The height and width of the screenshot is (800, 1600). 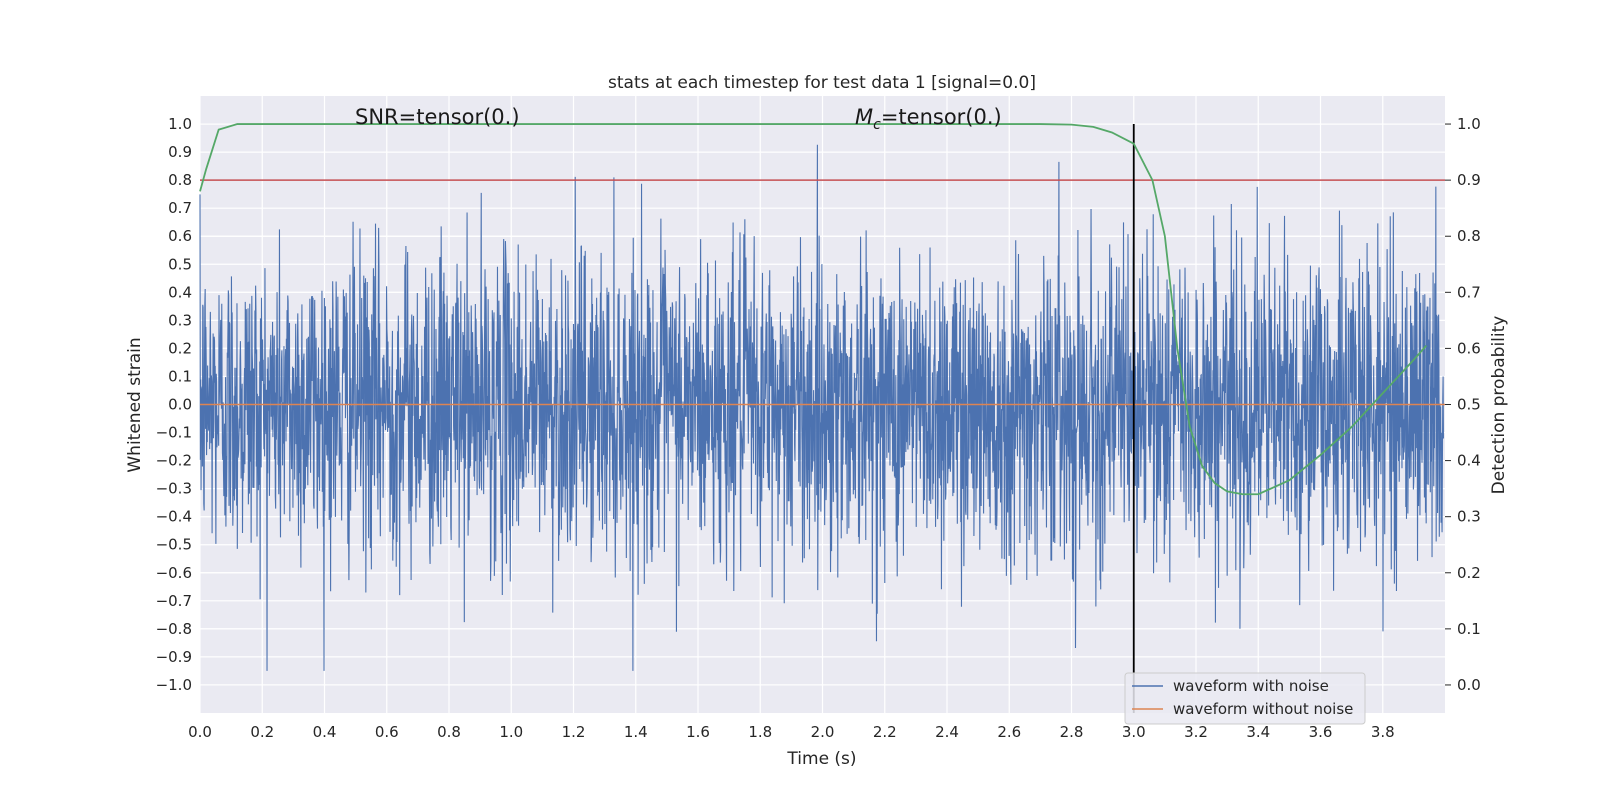 I want to click on y-tick-label: 1.0, so click(x=180, y=124).